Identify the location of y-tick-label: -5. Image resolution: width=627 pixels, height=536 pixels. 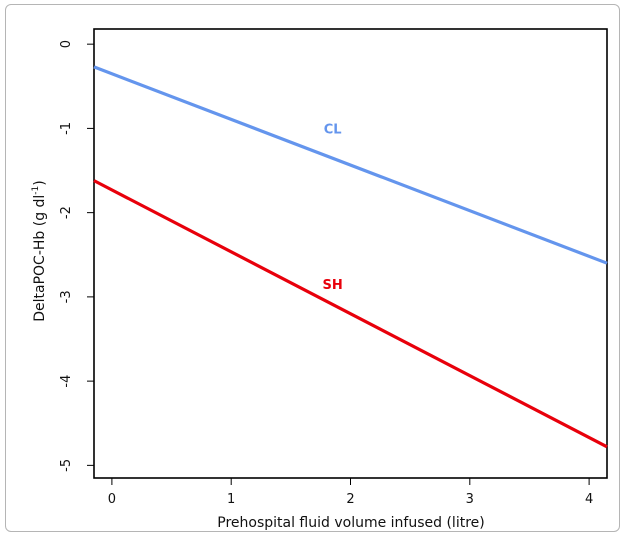
(66, 465).